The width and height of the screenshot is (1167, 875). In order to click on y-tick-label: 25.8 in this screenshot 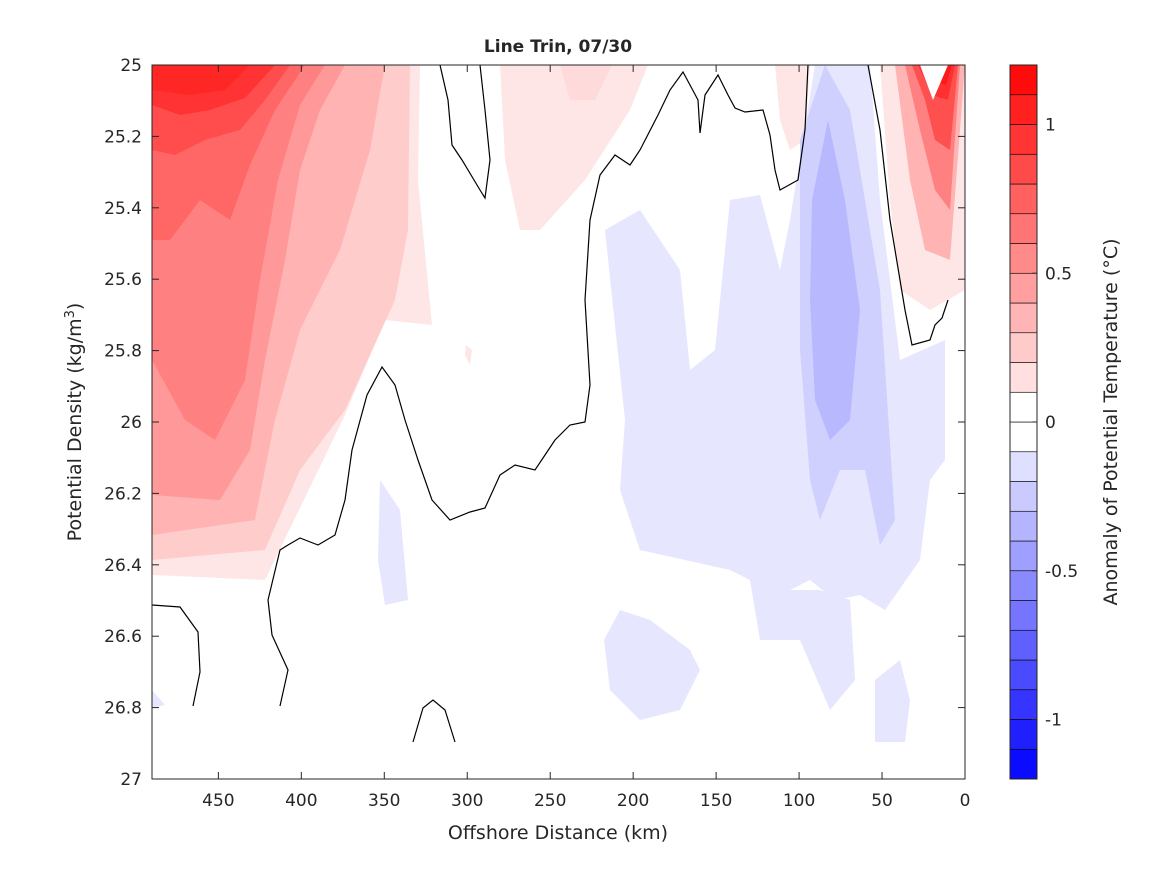, I will do `click(123, 352)`.